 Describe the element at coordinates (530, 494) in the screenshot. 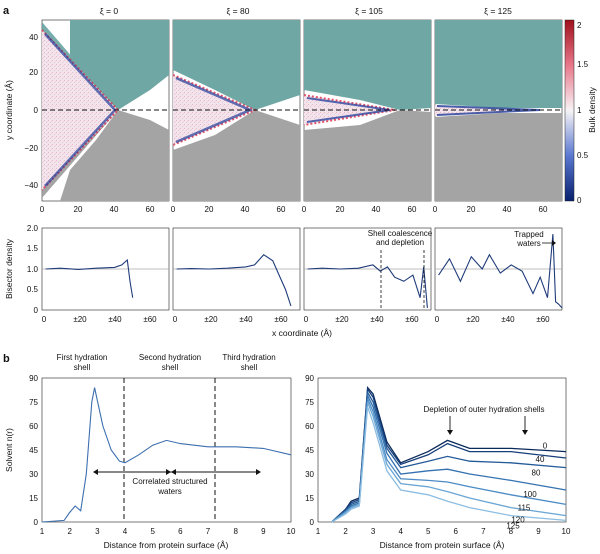

I see `series-label: 100` at that location.